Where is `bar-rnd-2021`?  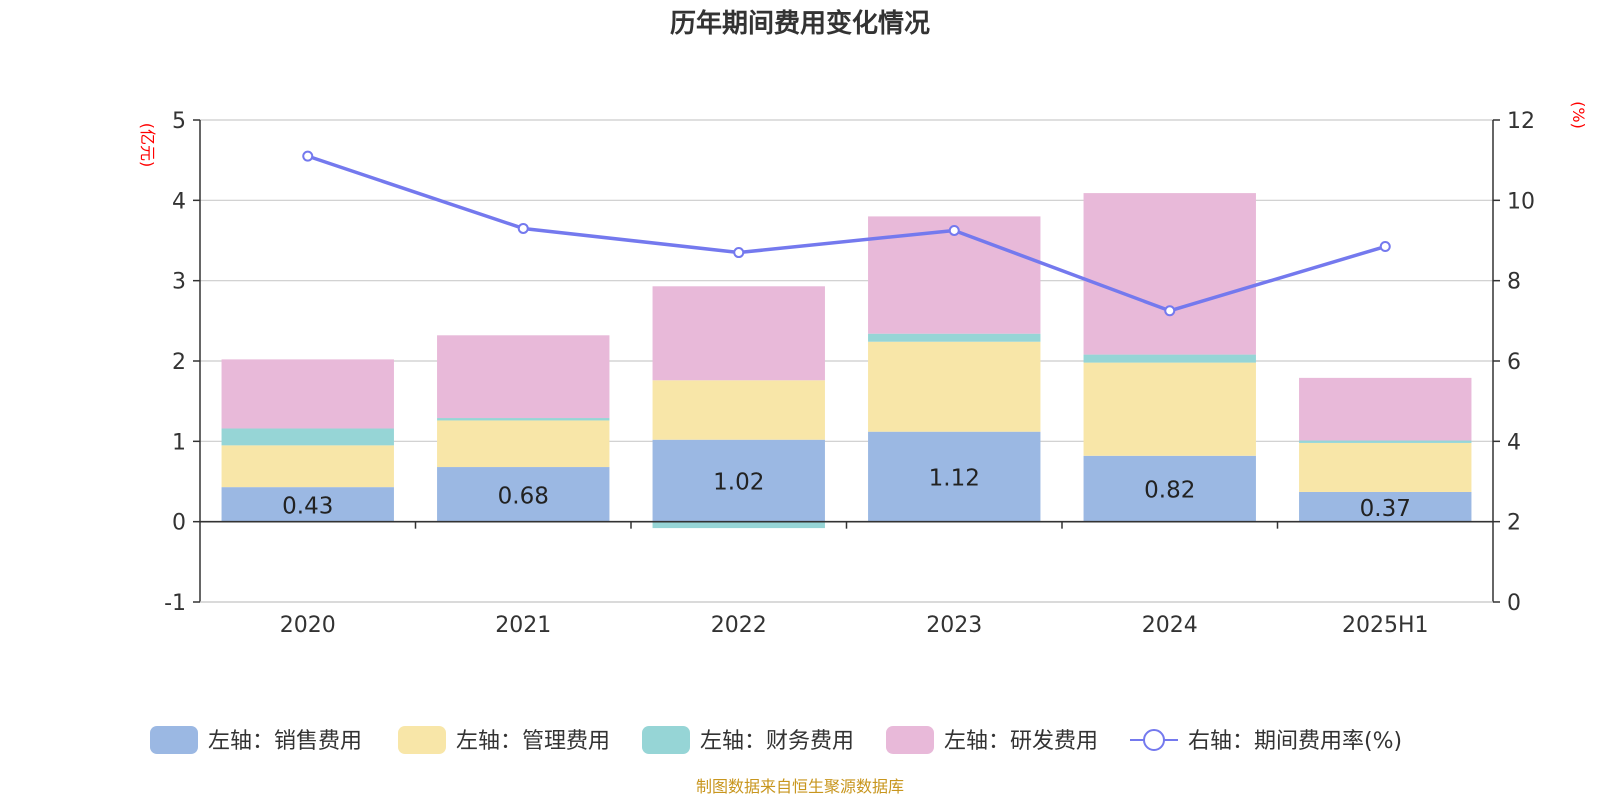
bar-rnd-2021 is located at coordinates (523, 377).